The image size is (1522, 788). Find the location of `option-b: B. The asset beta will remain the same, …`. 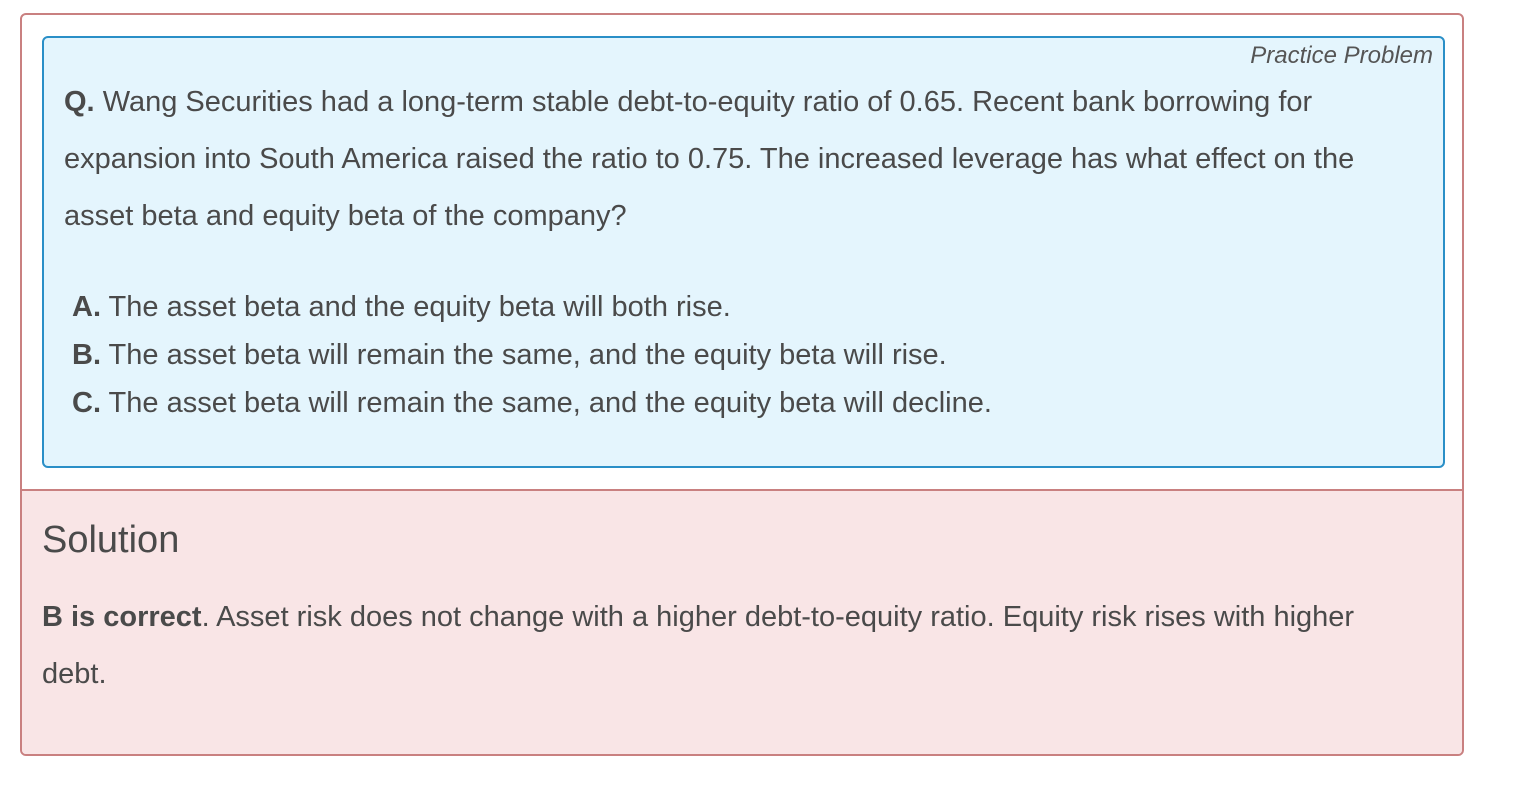

option-b: B. The asset beta will remain the same, … is located at coordinates (532, 355).